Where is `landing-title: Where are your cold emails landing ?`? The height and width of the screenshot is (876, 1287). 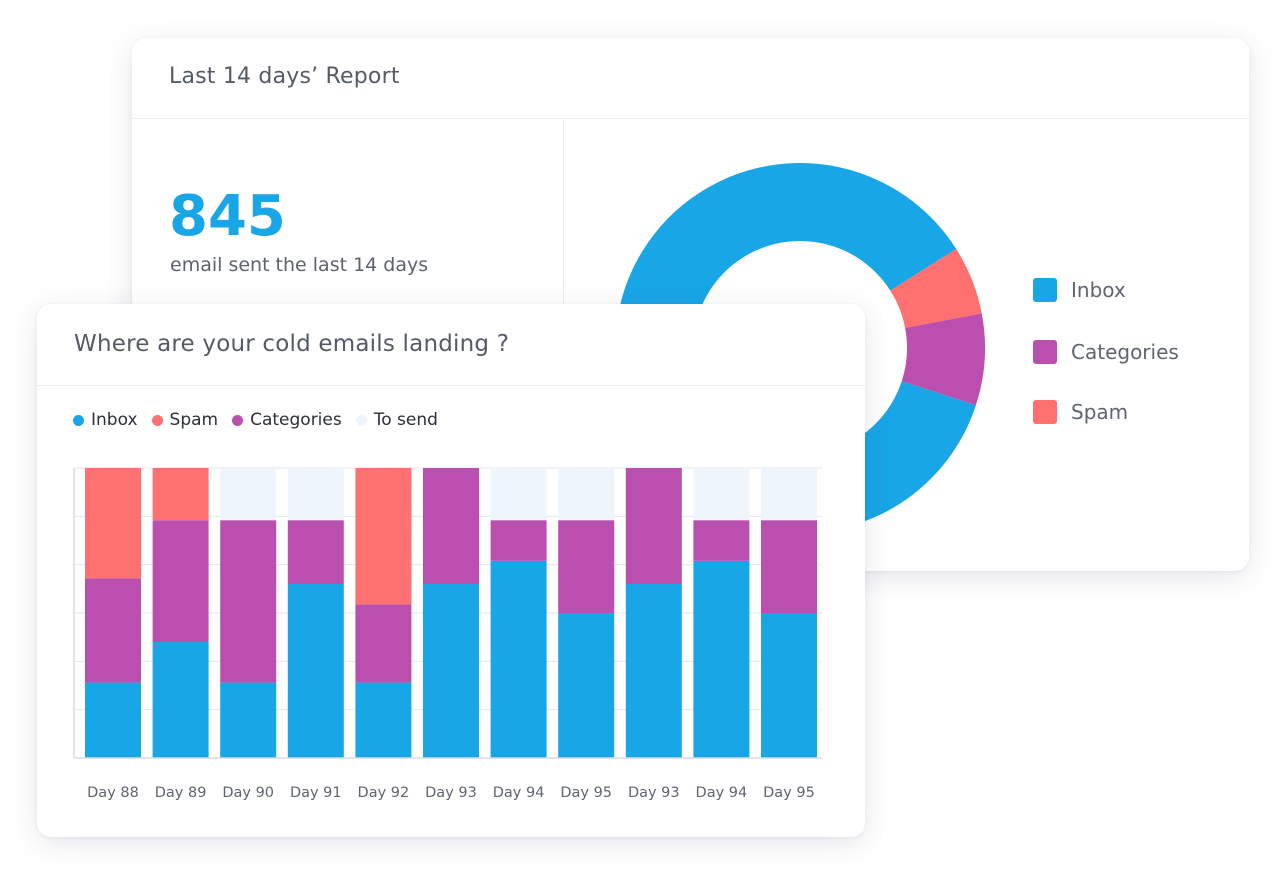 landing-title: Where are your cold emails landing ? is located at coordinates (451, 345).